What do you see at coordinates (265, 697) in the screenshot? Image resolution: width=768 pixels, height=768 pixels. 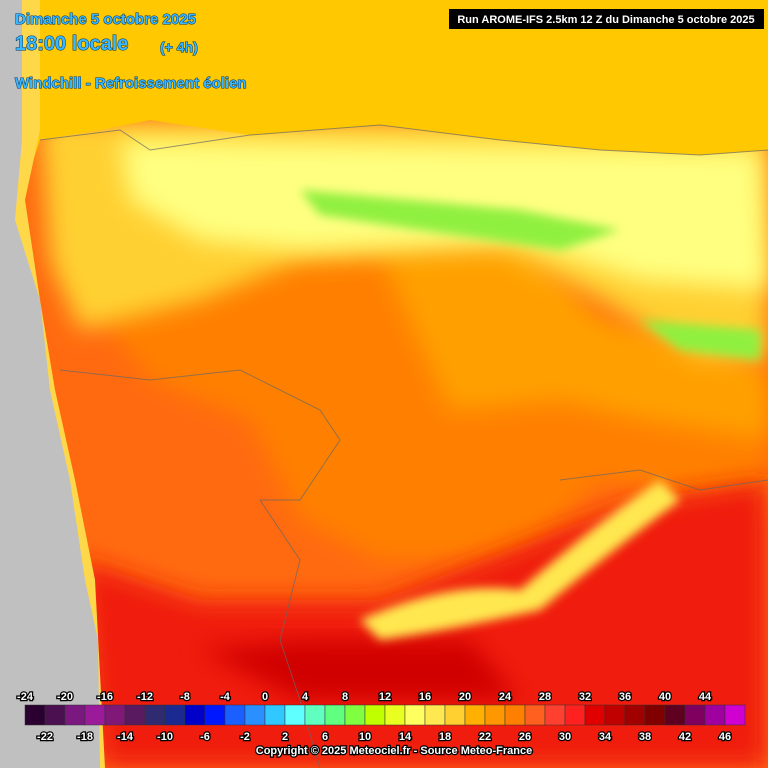 I see `legend-tick-label: 0` at bounding box center [265, 697].